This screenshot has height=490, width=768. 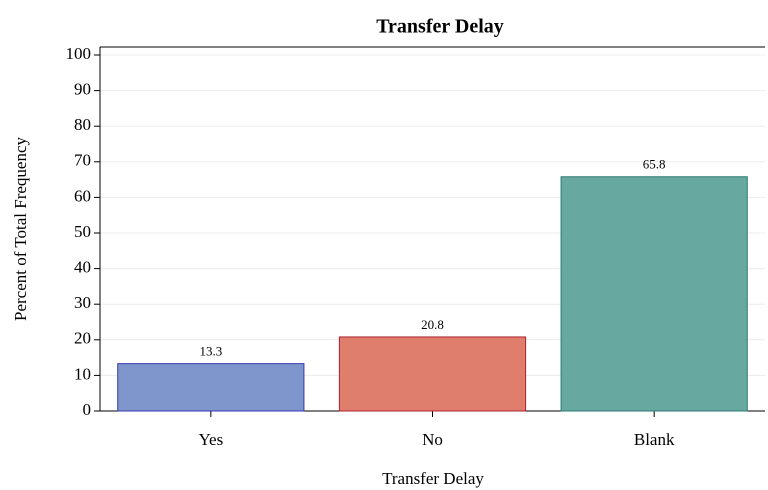 I want to click on y-tick-label: 0, so click(x=87, y=409).